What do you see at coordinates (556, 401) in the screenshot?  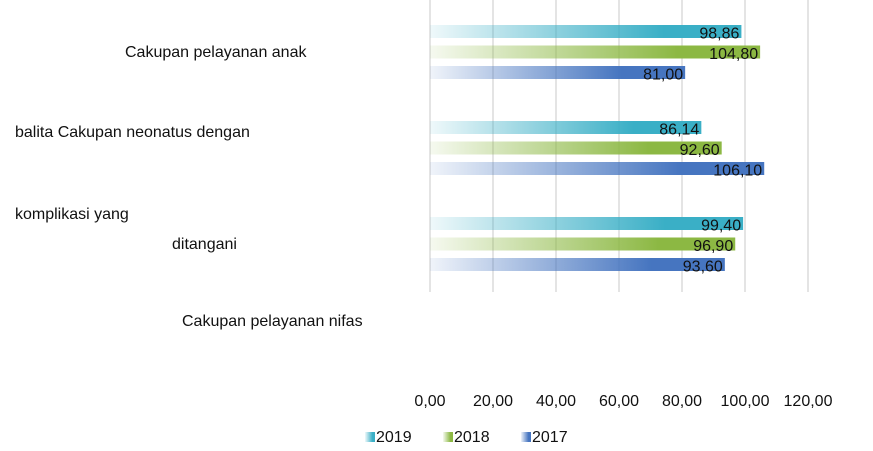 I see `x-tick-label: 40,00` at bounding box center [556, 401].